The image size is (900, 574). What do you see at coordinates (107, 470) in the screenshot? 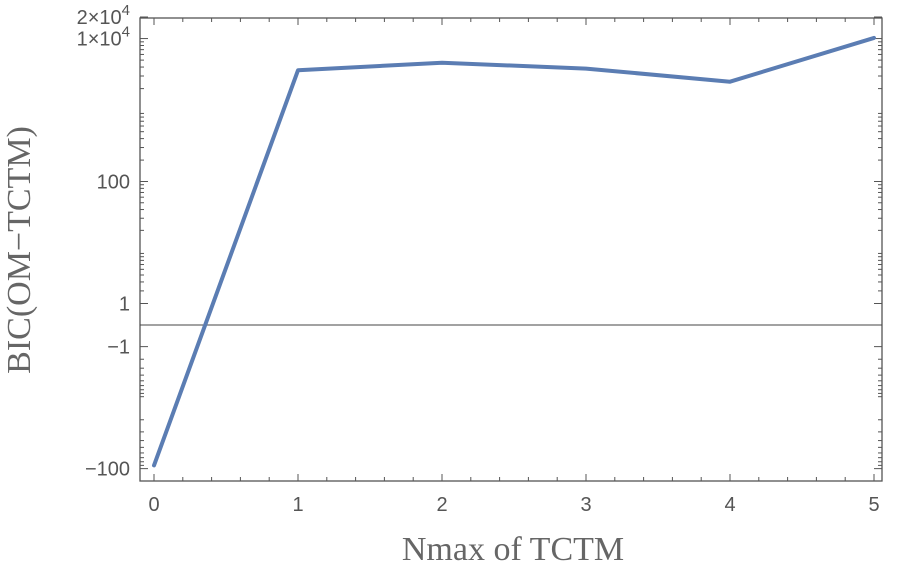
I see `y-tick-label: −100` at bounding box center [107, 470].